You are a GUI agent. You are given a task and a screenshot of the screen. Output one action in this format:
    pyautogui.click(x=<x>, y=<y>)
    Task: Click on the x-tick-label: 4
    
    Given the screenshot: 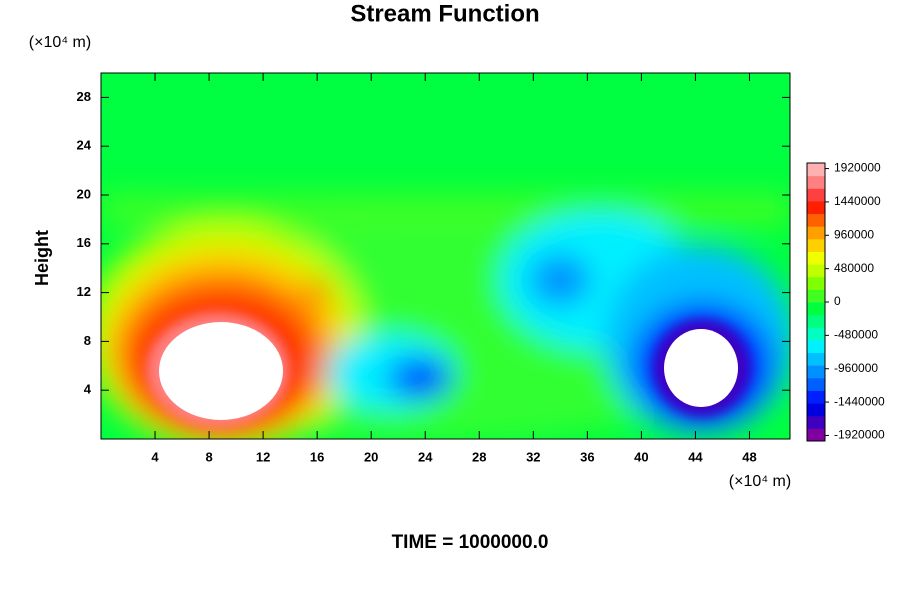 What is the action you would take?
    pyautogui.click(x=155, y=456)
    